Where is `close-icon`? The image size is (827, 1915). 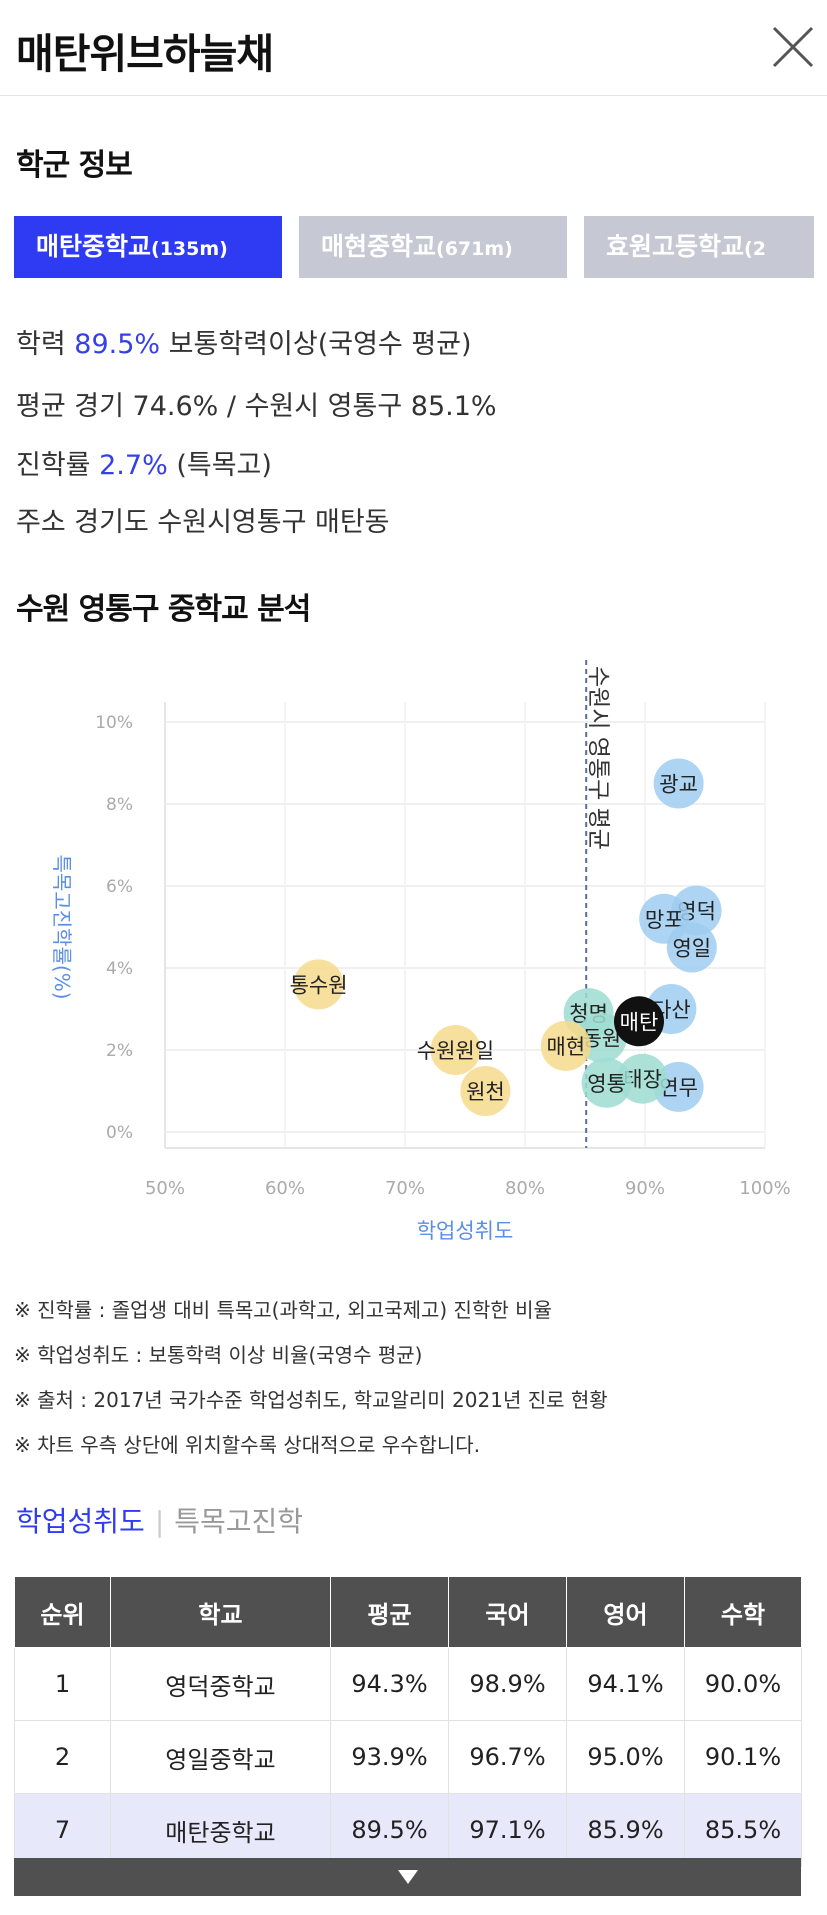
close-icon is located at coordinates (793, 47).